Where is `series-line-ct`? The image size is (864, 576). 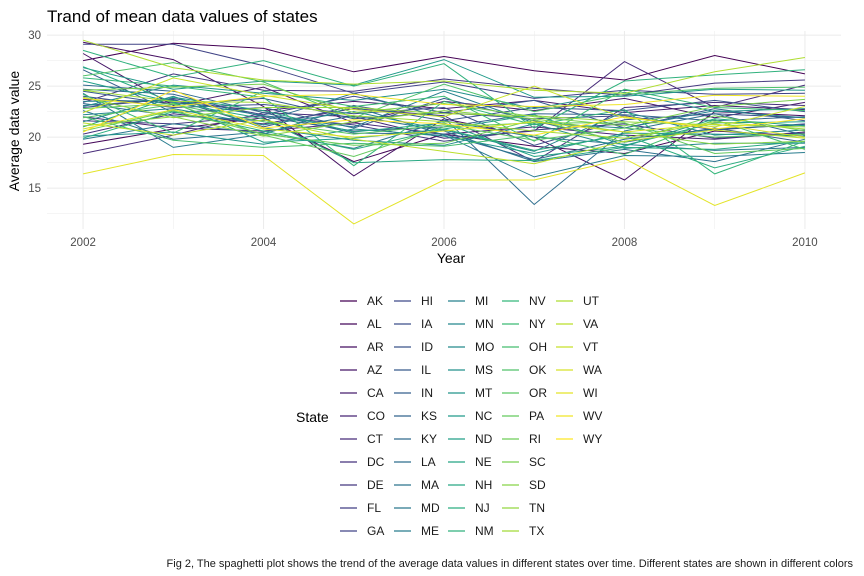 series-line-ct is located at coordinates (444, 107).